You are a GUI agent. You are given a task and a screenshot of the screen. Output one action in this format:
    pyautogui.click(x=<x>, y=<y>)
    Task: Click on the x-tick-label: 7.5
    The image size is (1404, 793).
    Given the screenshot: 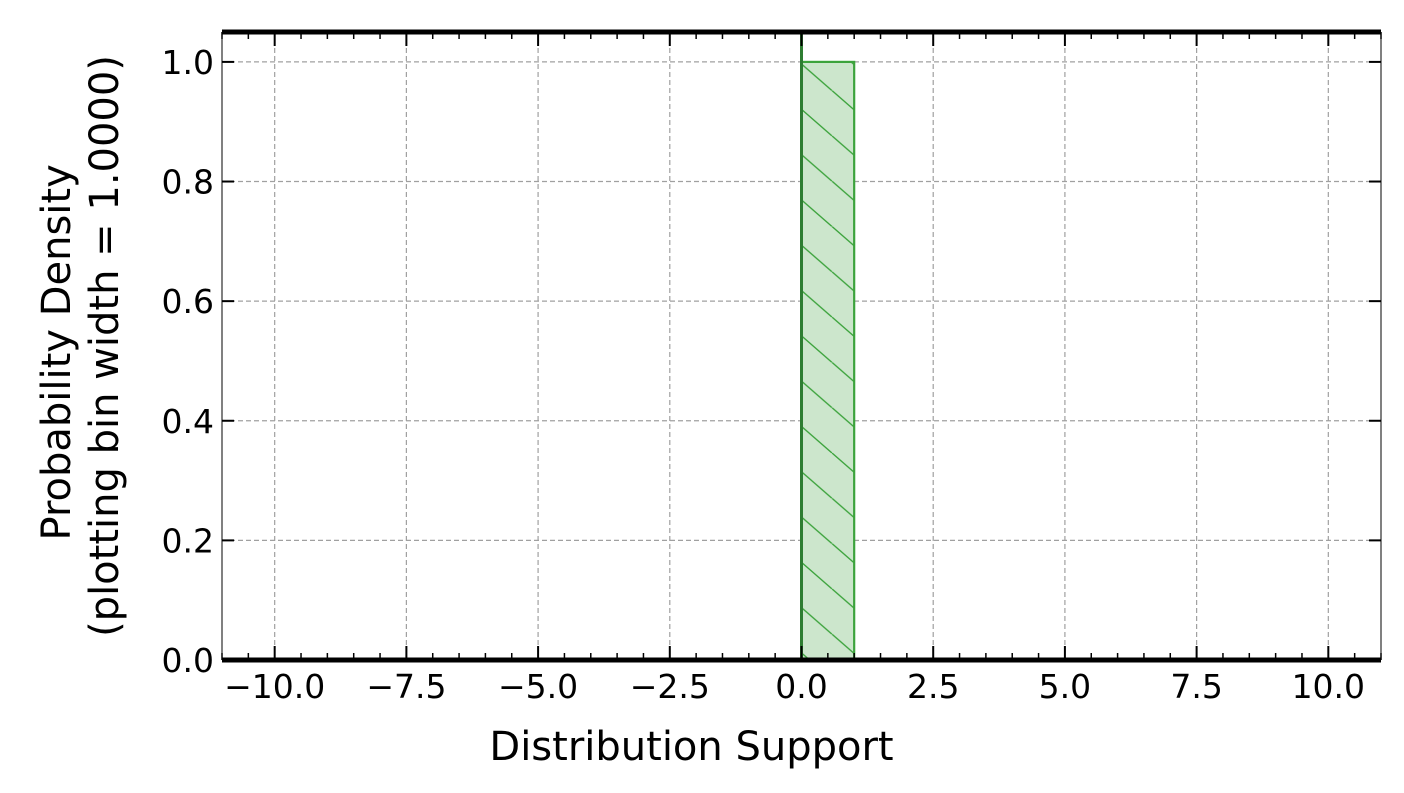 What is the action you would take?
    pyautogui.click(x=1196, y=686)
    